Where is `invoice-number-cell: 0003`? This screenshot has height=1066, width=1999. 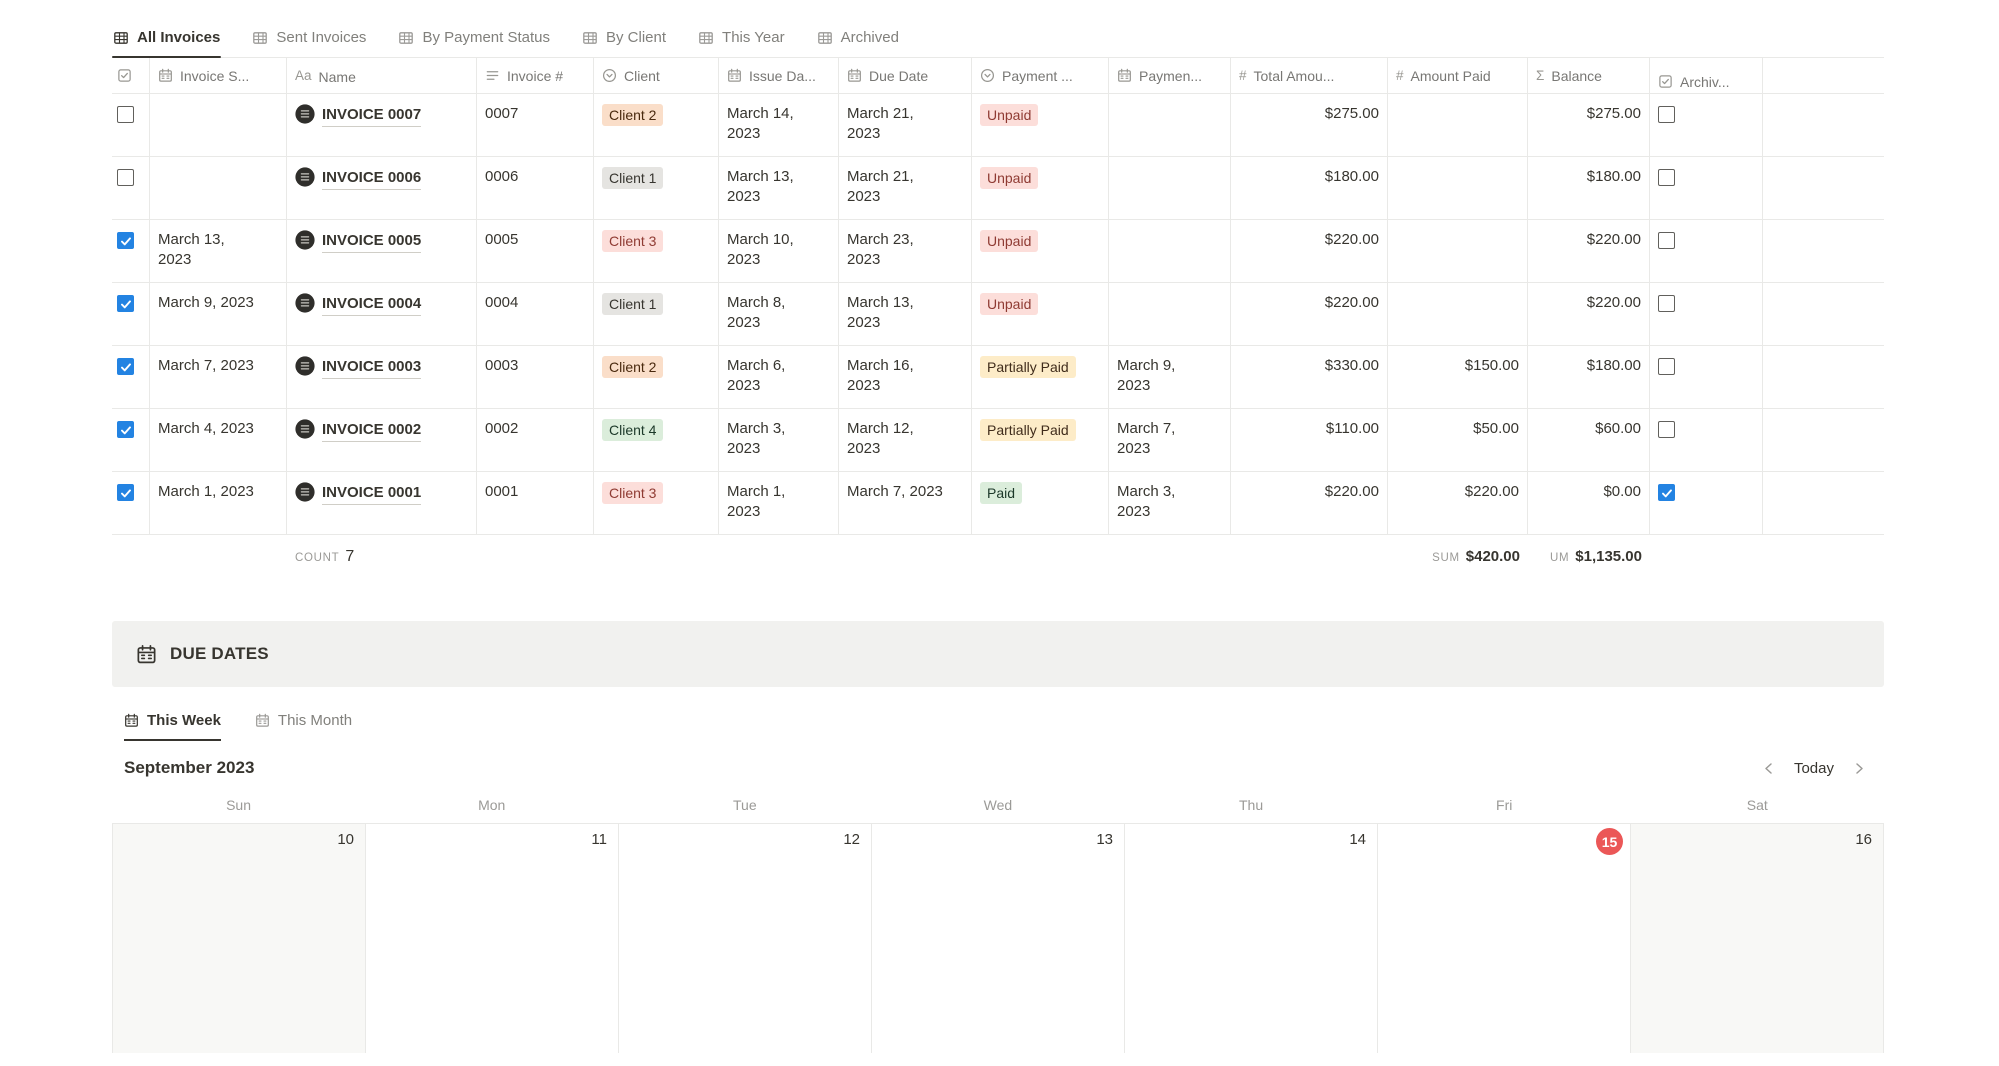 invoice-number-cell: 0003 is located at coordinates (535, 377).